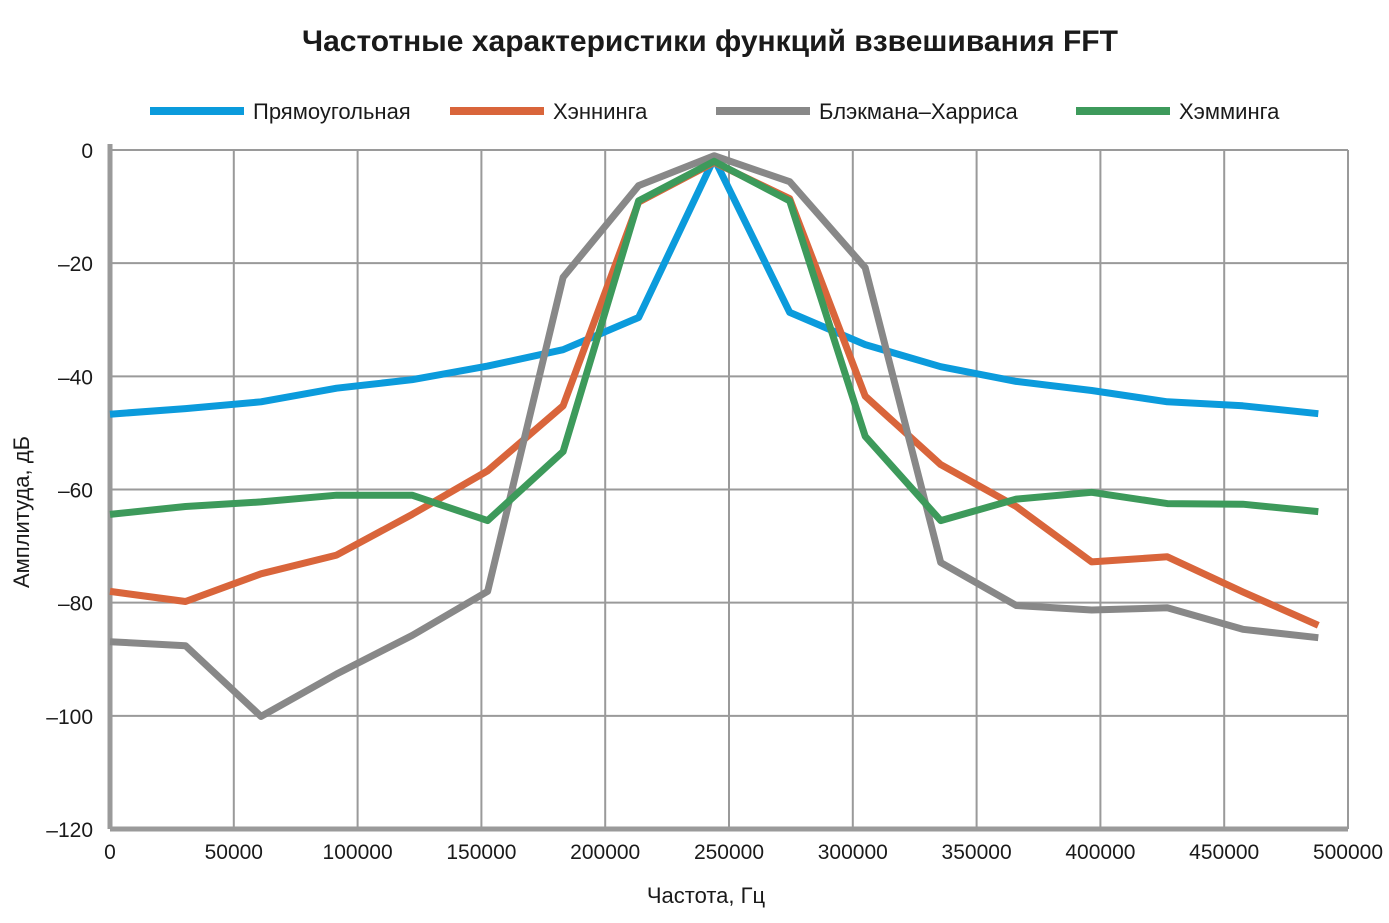 This screenshot has width=1389, height=923. I want to click on x-tick-label: 150000, so click(481, 852).